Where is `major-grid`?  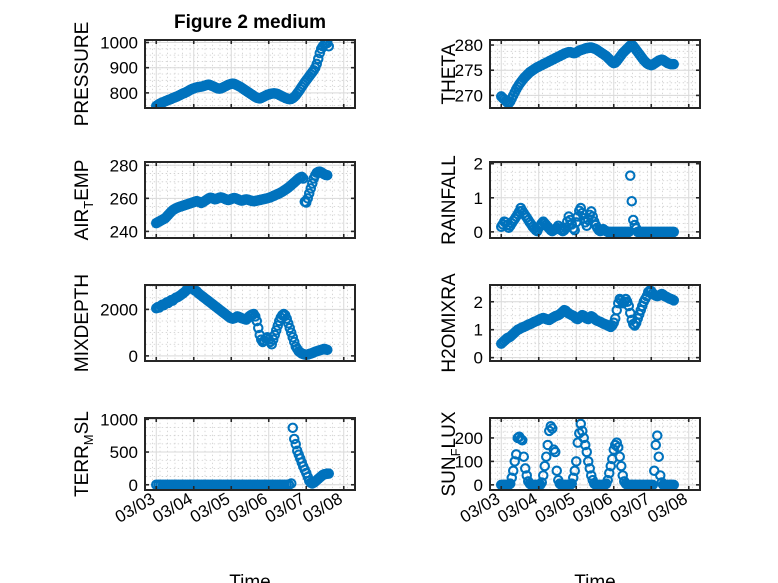 major-grid is located at coordinates (250, 323).